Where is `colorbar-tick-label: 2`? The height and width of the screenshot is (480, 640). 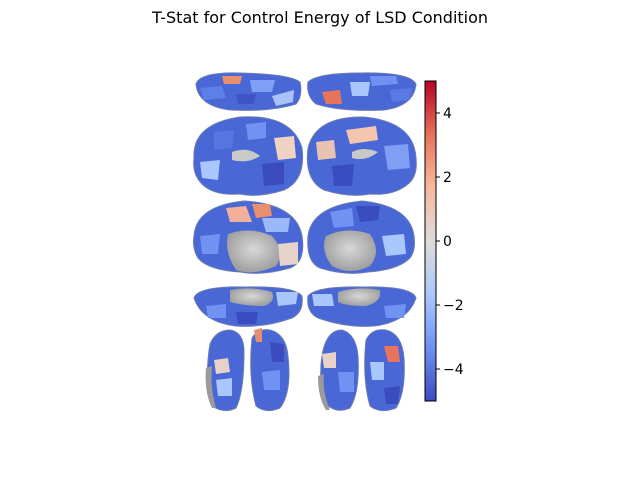 colorbar-tick-label: 2 is located at coordinates (447, 178).